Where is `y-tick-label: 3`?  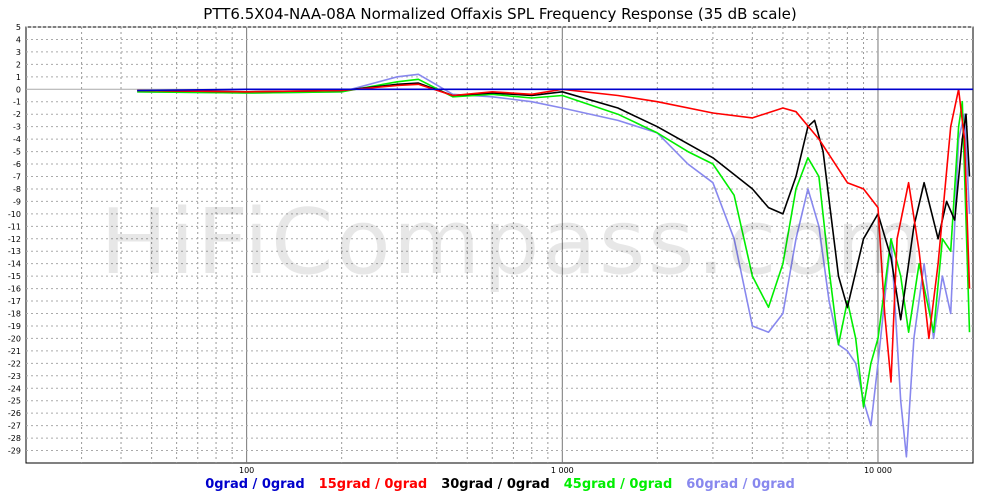
y-tick-label: 3 is located at coordinates (18, 52).